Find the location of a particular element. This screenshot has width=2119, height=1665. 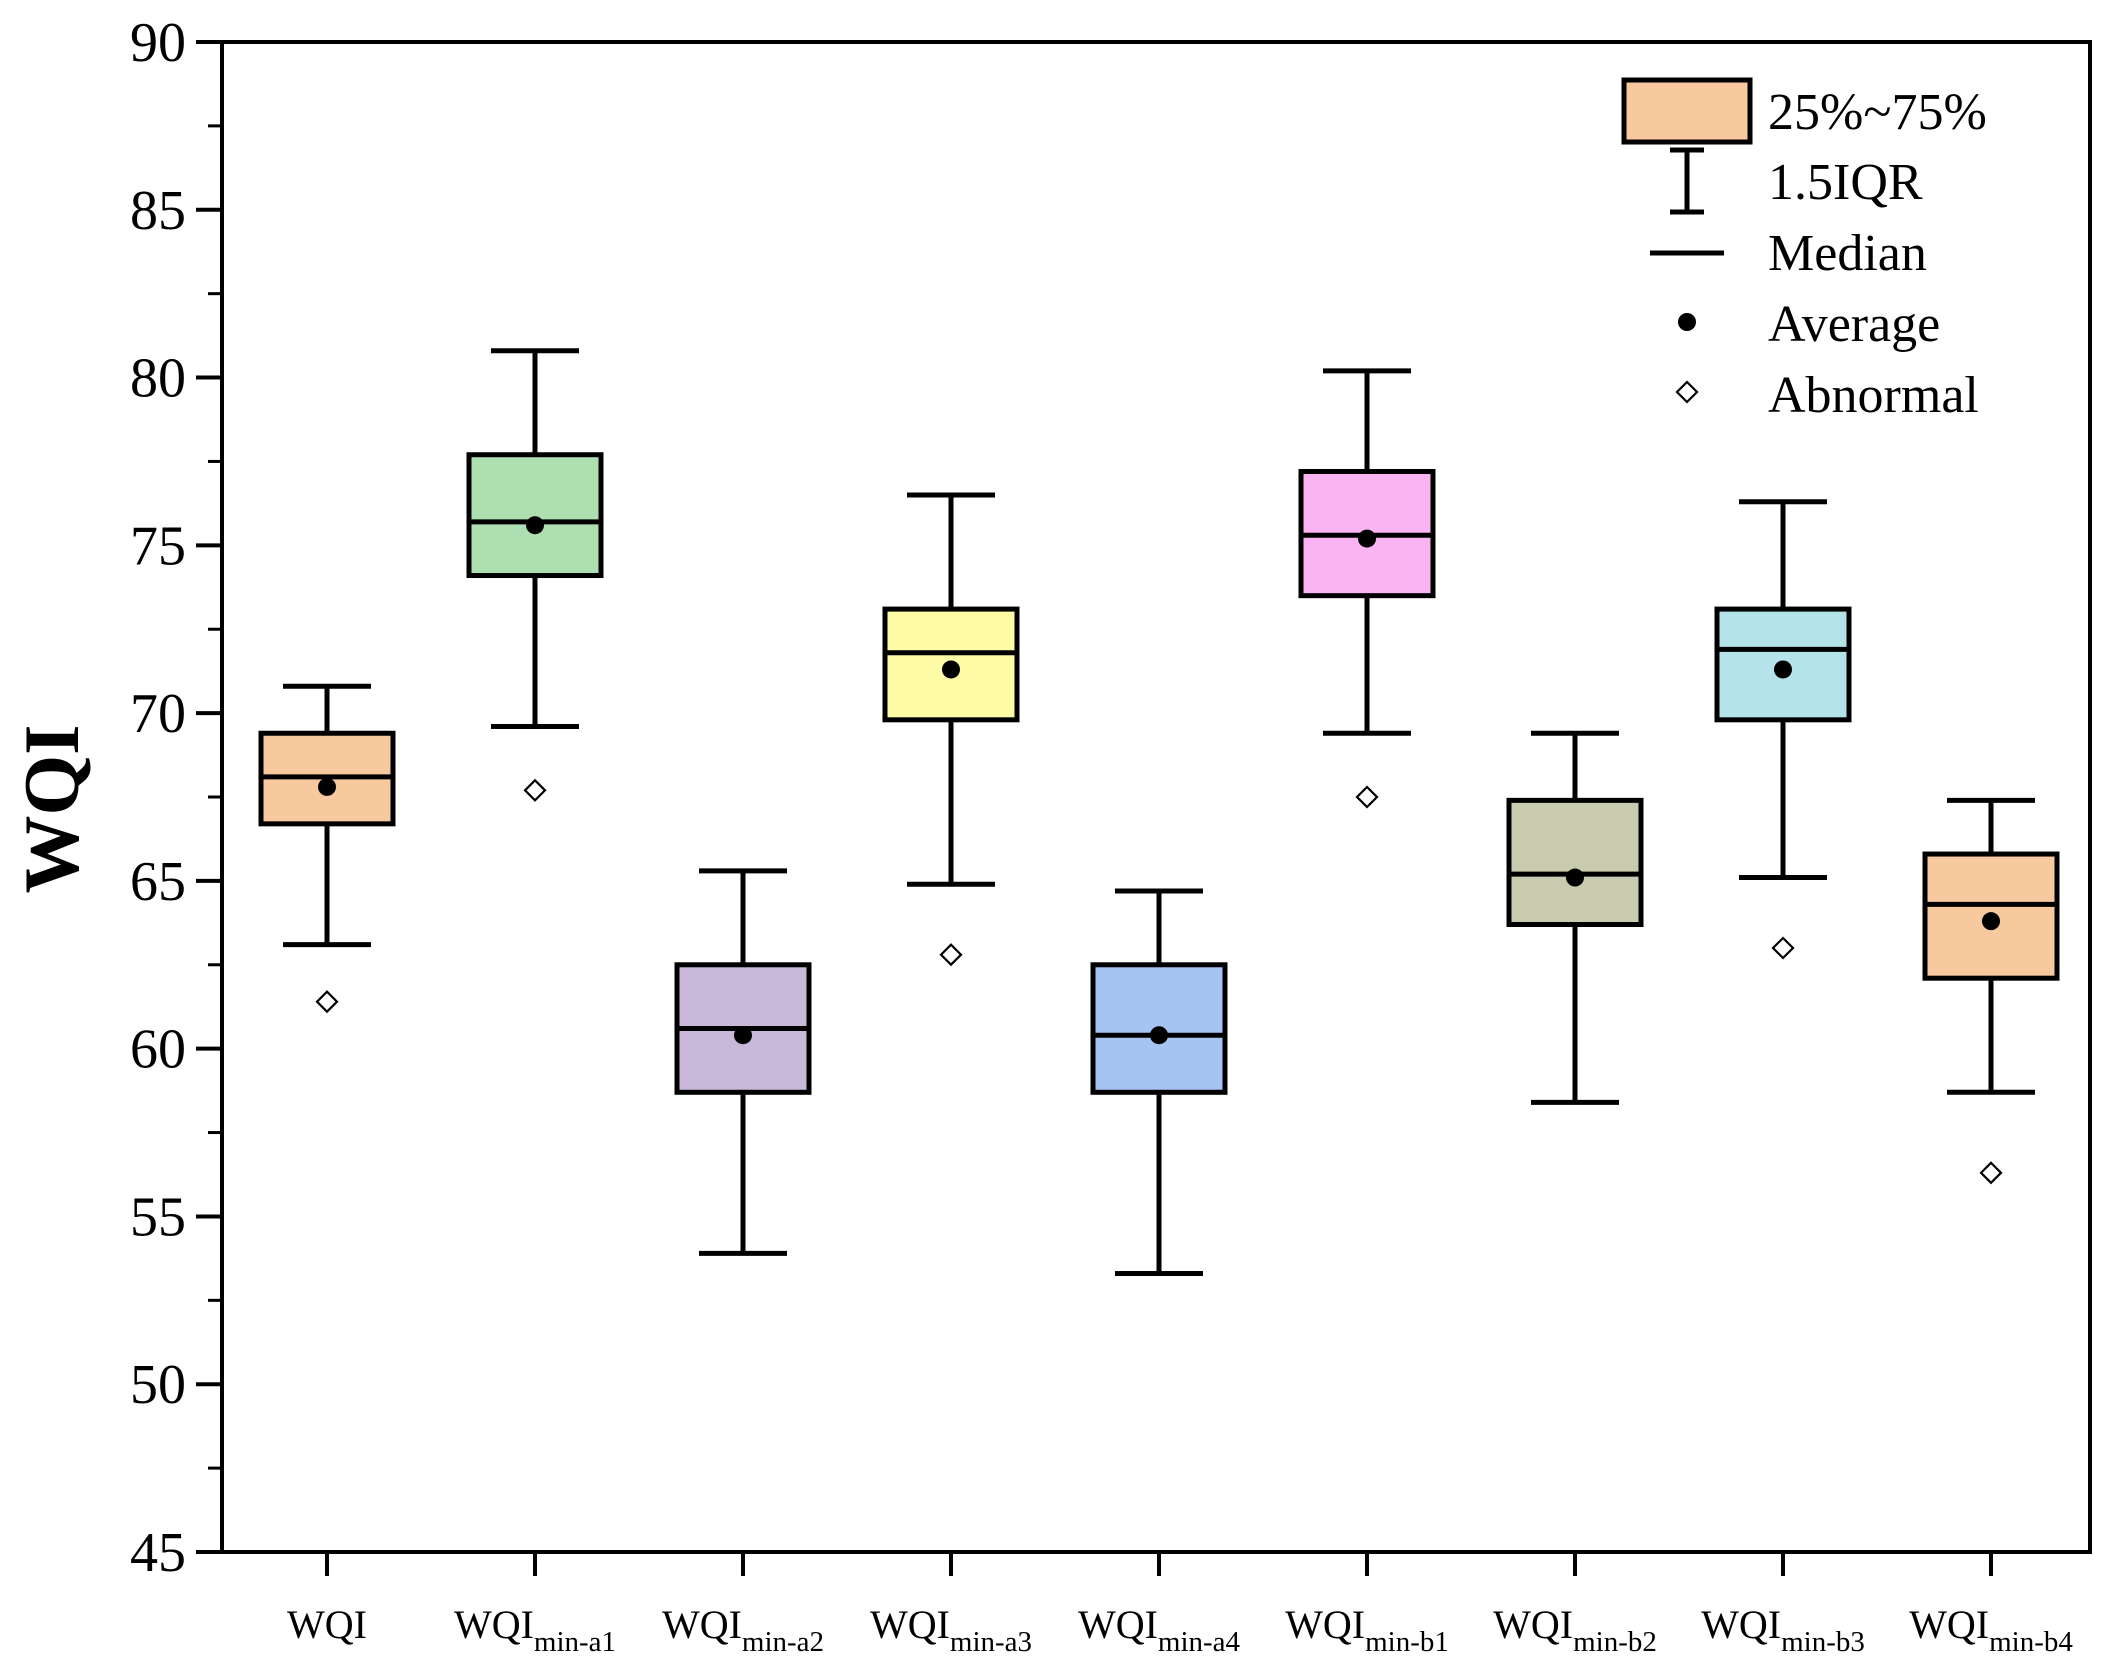

x-tick-label: WQImin-a2 is located at coordinates (743, 1630).